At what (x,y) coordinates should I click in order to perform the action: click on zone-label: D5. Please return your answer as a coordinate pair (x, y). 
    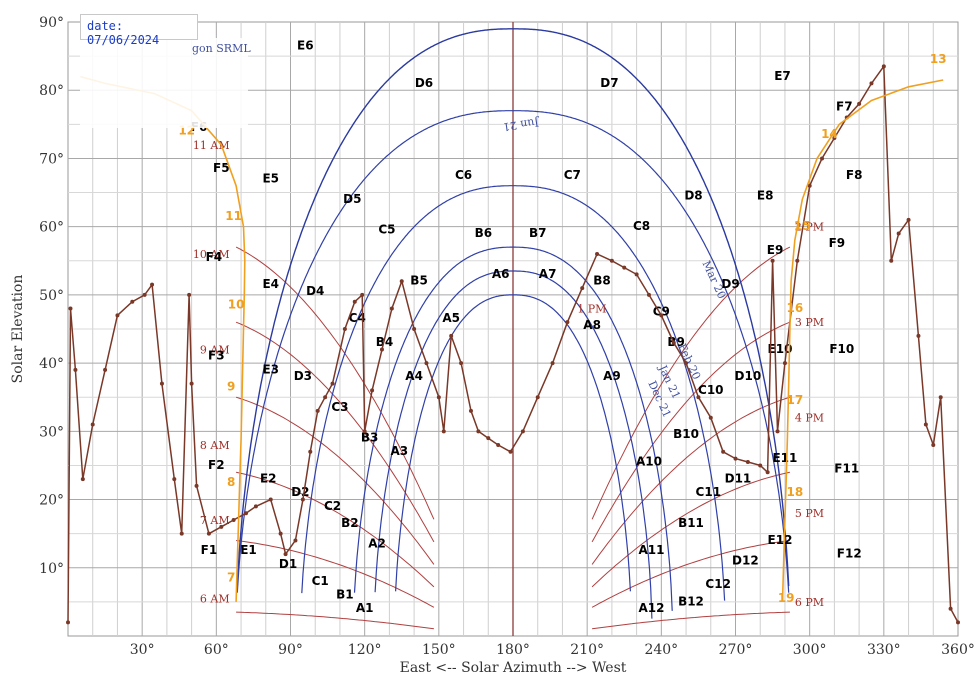
    Looking at the image, I should click on (352, 199).